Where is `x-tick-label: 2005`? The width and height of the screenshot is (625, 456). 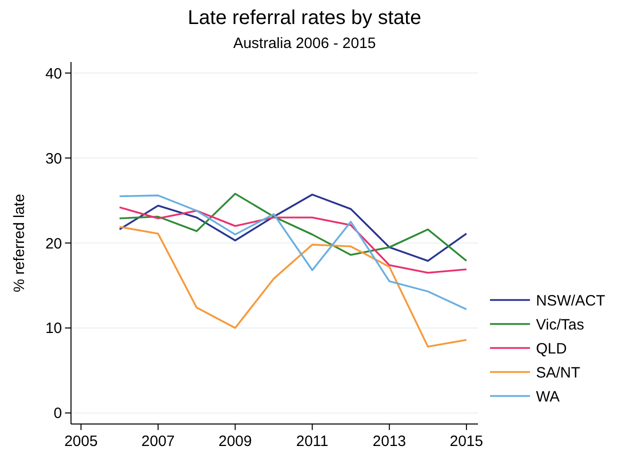 x-tick-label: 2005 is located at coordinates (81, 441).